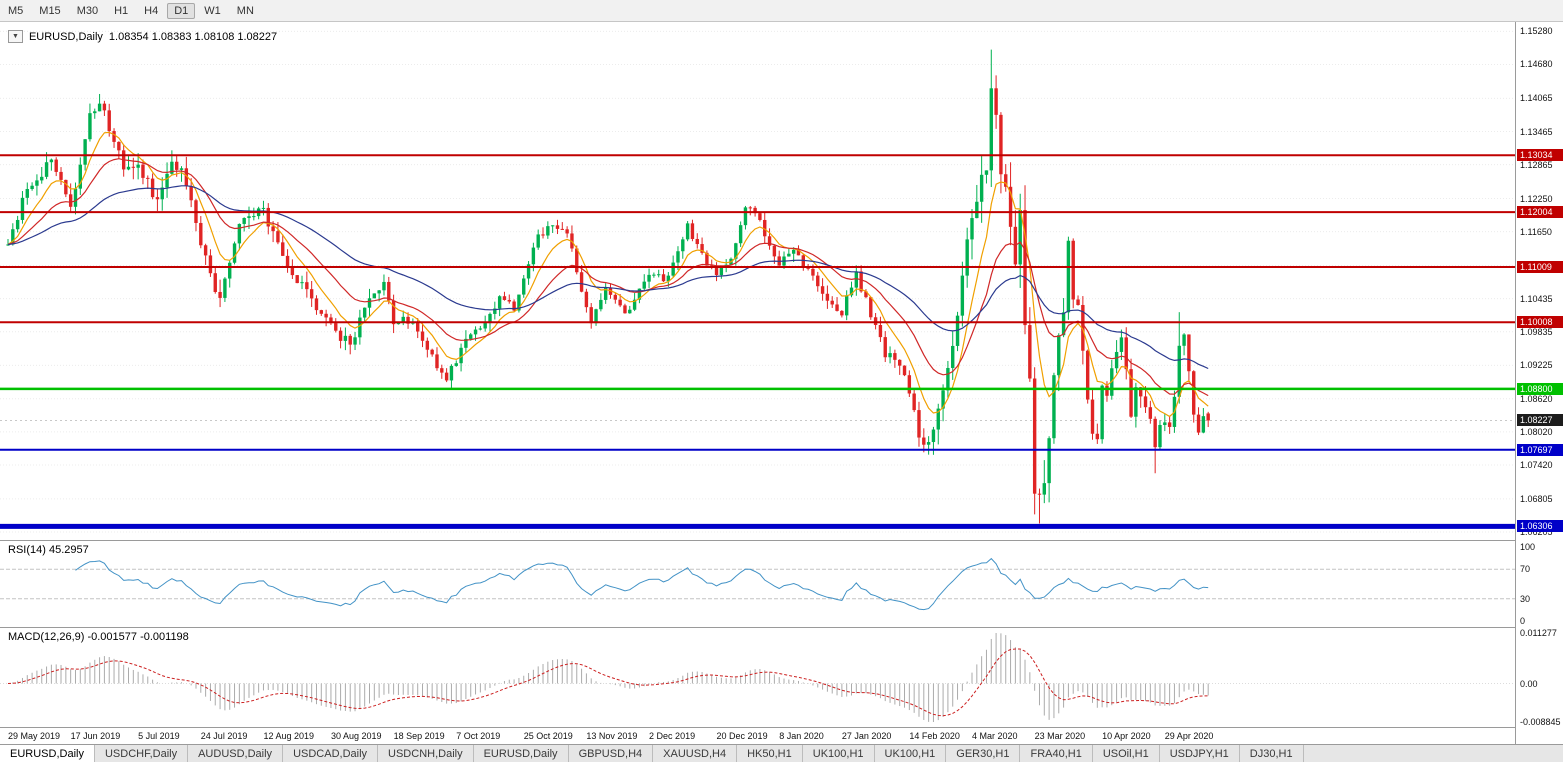 This screenshot has width=1563, height=762. What do you see at coordinates (245, 10) in the screenshot?
I see `timeframe-button-mn: MN` at bounding box center [245, 10].